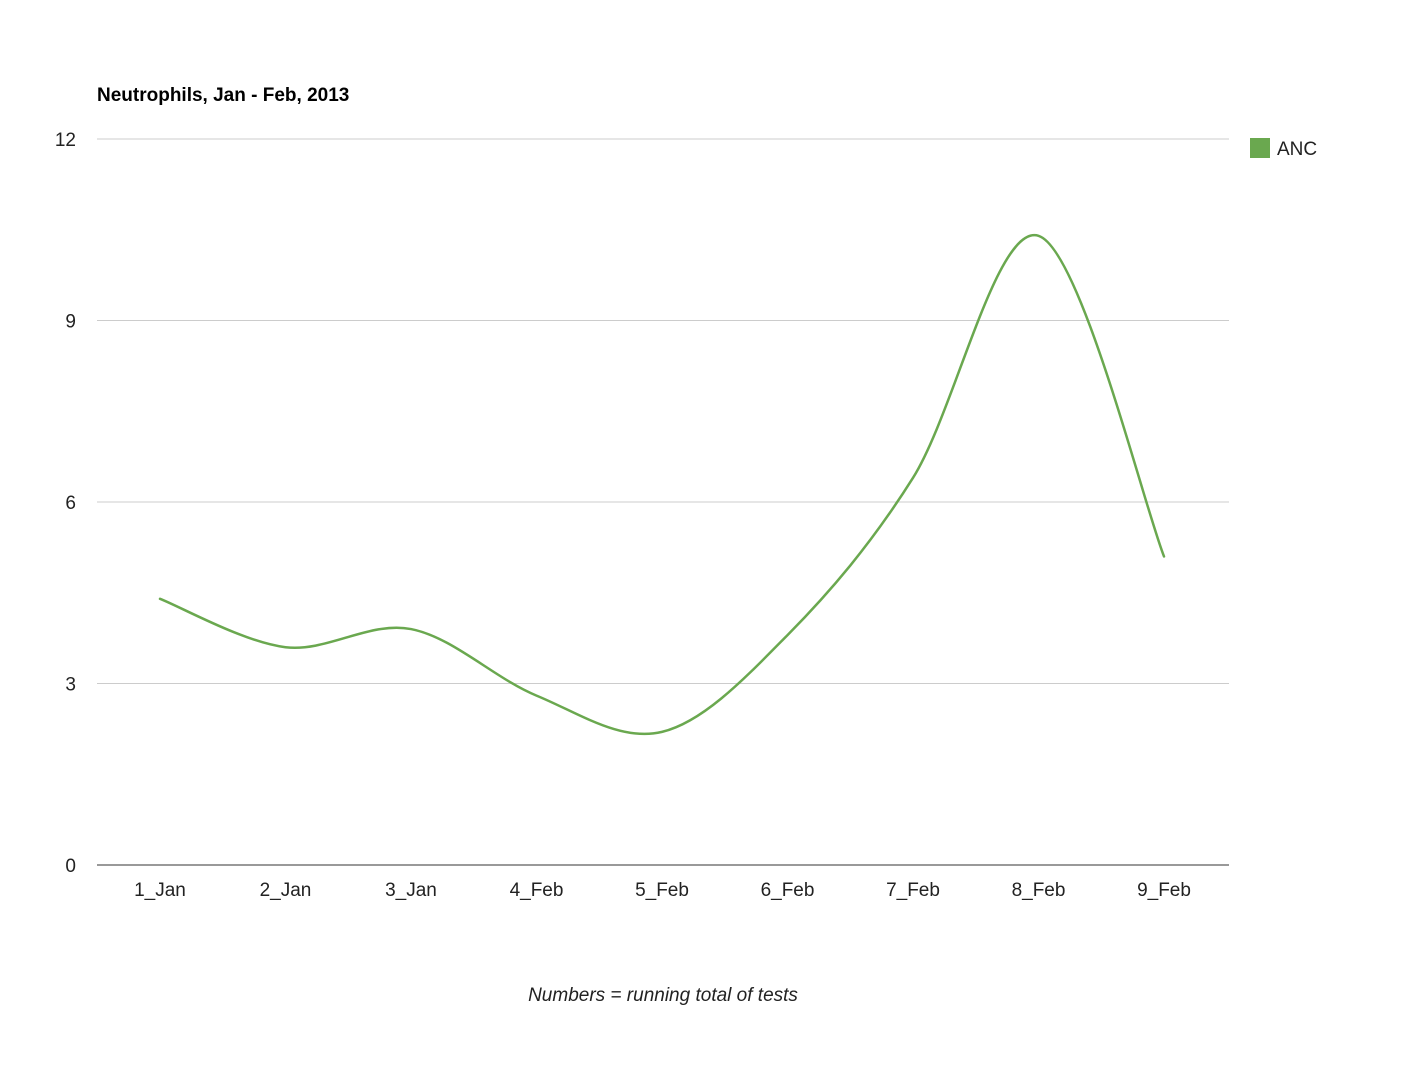 The height and width of the screenshot is (1085, 1407). I want to click on x-tick-label: 2_Jan, so click(286, 890).